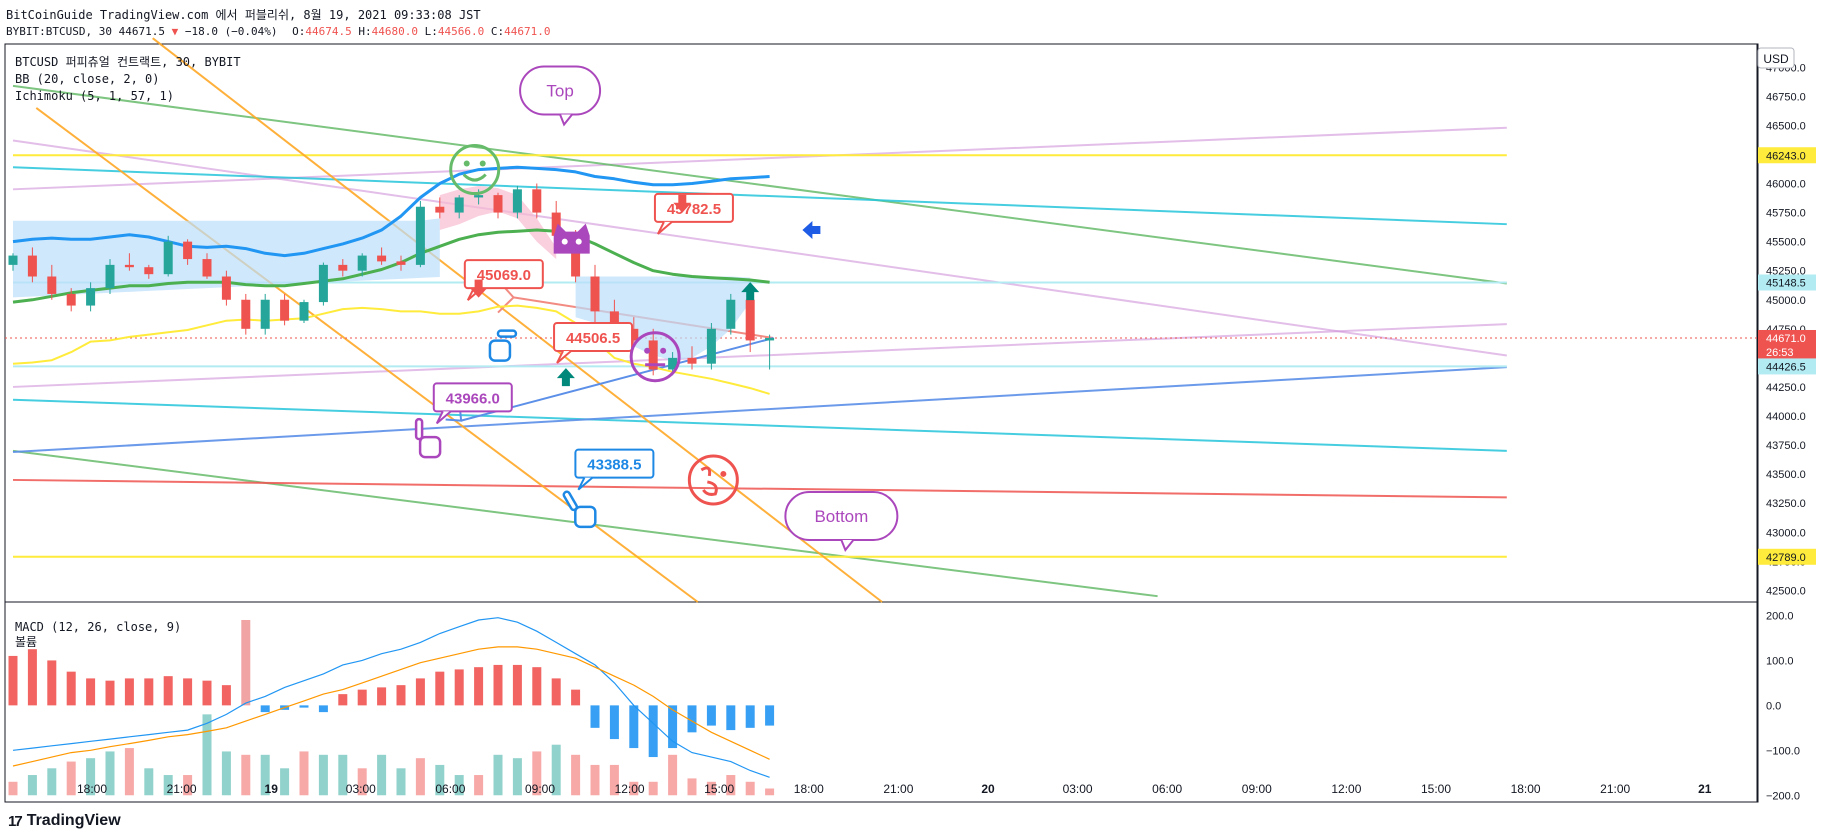  Describe the element at coordinates (617, 379) in the screenshot. I see `projection-down-line` at that location.